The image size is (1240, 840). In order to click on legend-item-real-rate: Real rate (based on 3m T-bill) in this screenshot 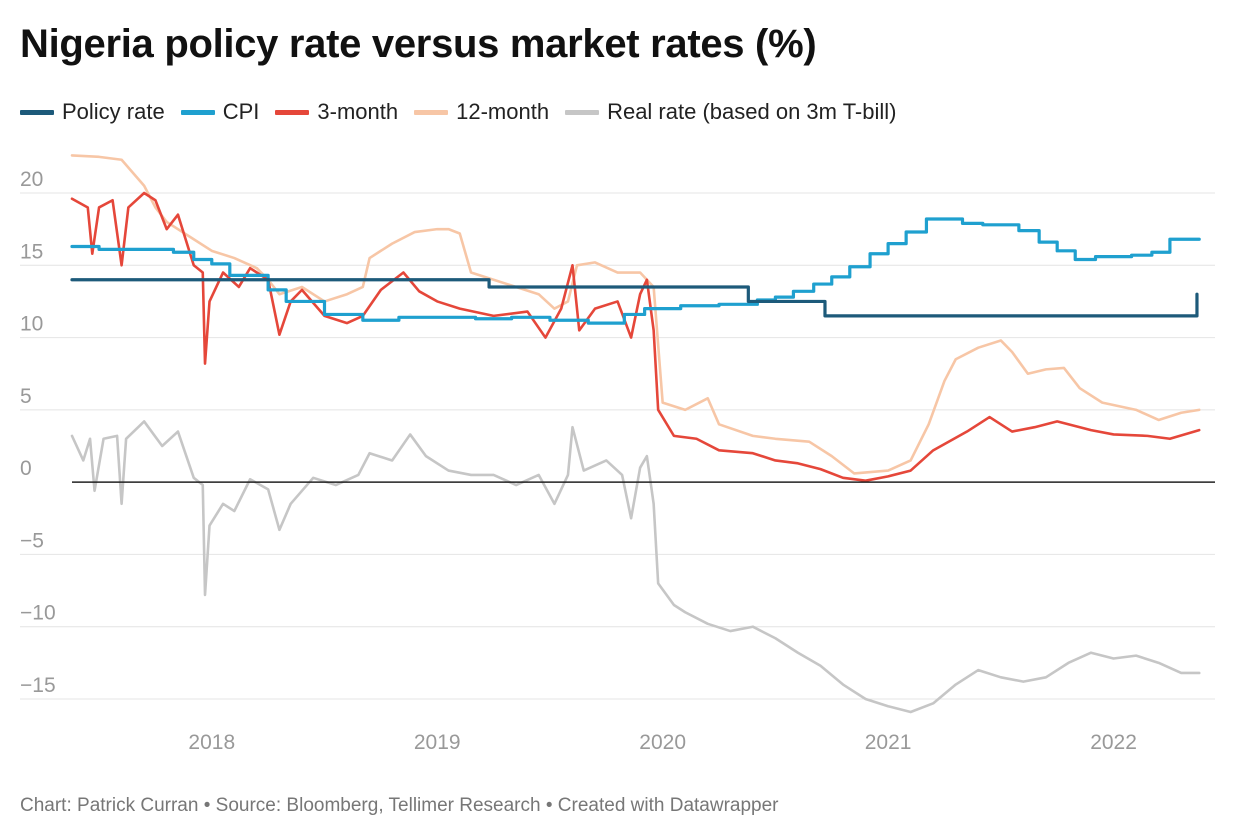, I will do `click(730, 112)`.